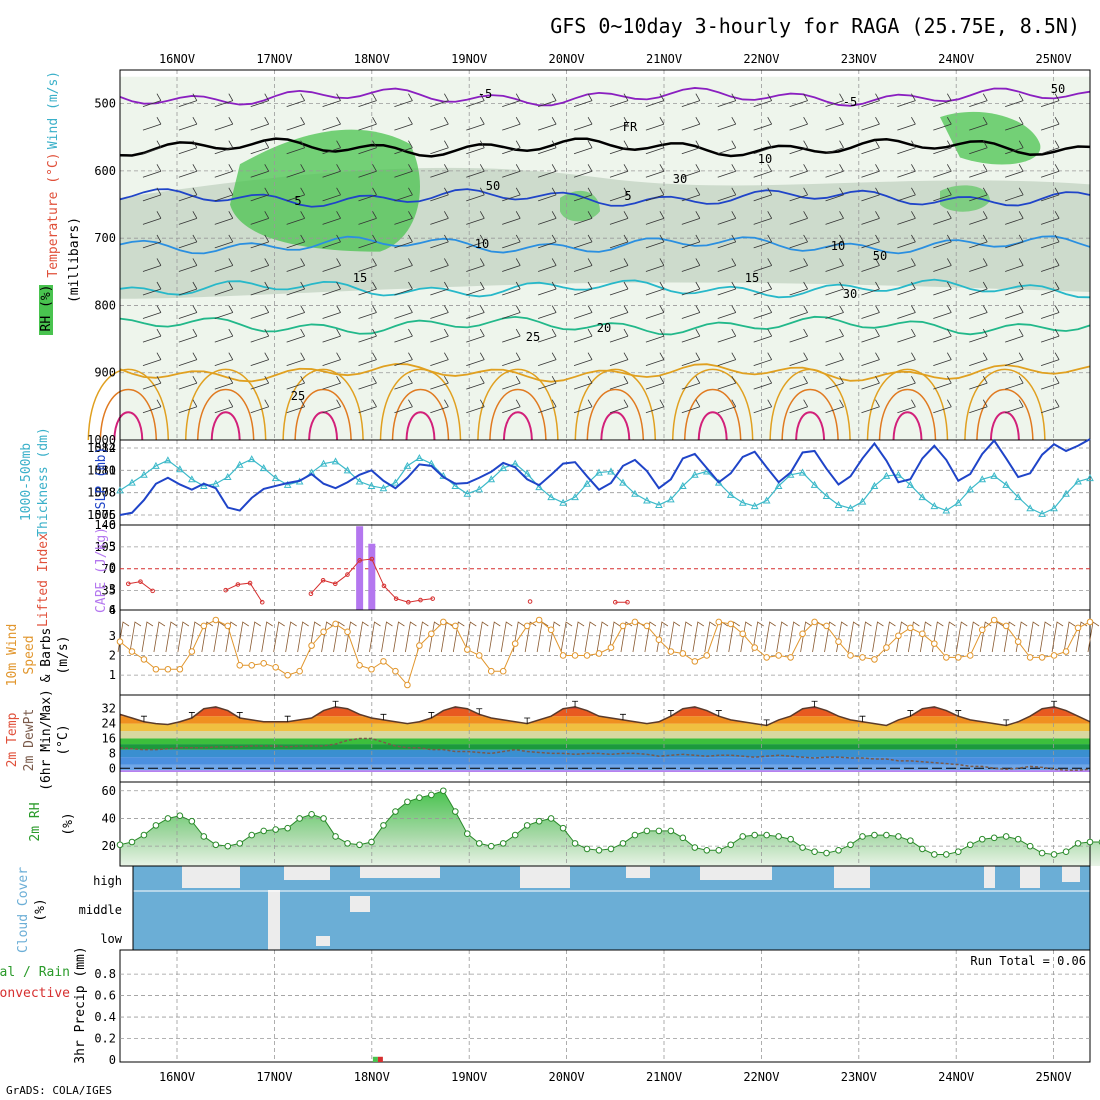 The image size is (1100, 1100). I want to click on rh-area, so click(610, 828).